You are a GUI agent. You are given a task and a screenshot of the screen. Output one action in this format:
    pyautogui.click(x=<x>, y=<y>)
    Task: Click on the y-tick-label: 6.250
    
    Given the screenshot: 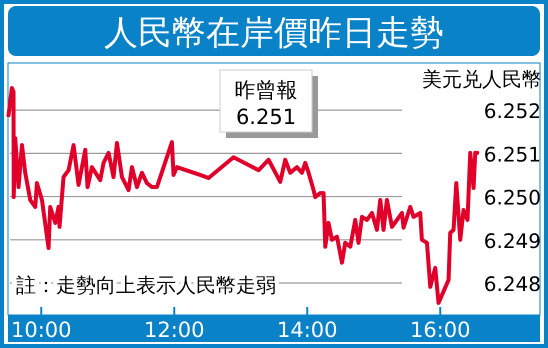 What is the action you would take?
    pyautogui.click(x=512, y=198)
    